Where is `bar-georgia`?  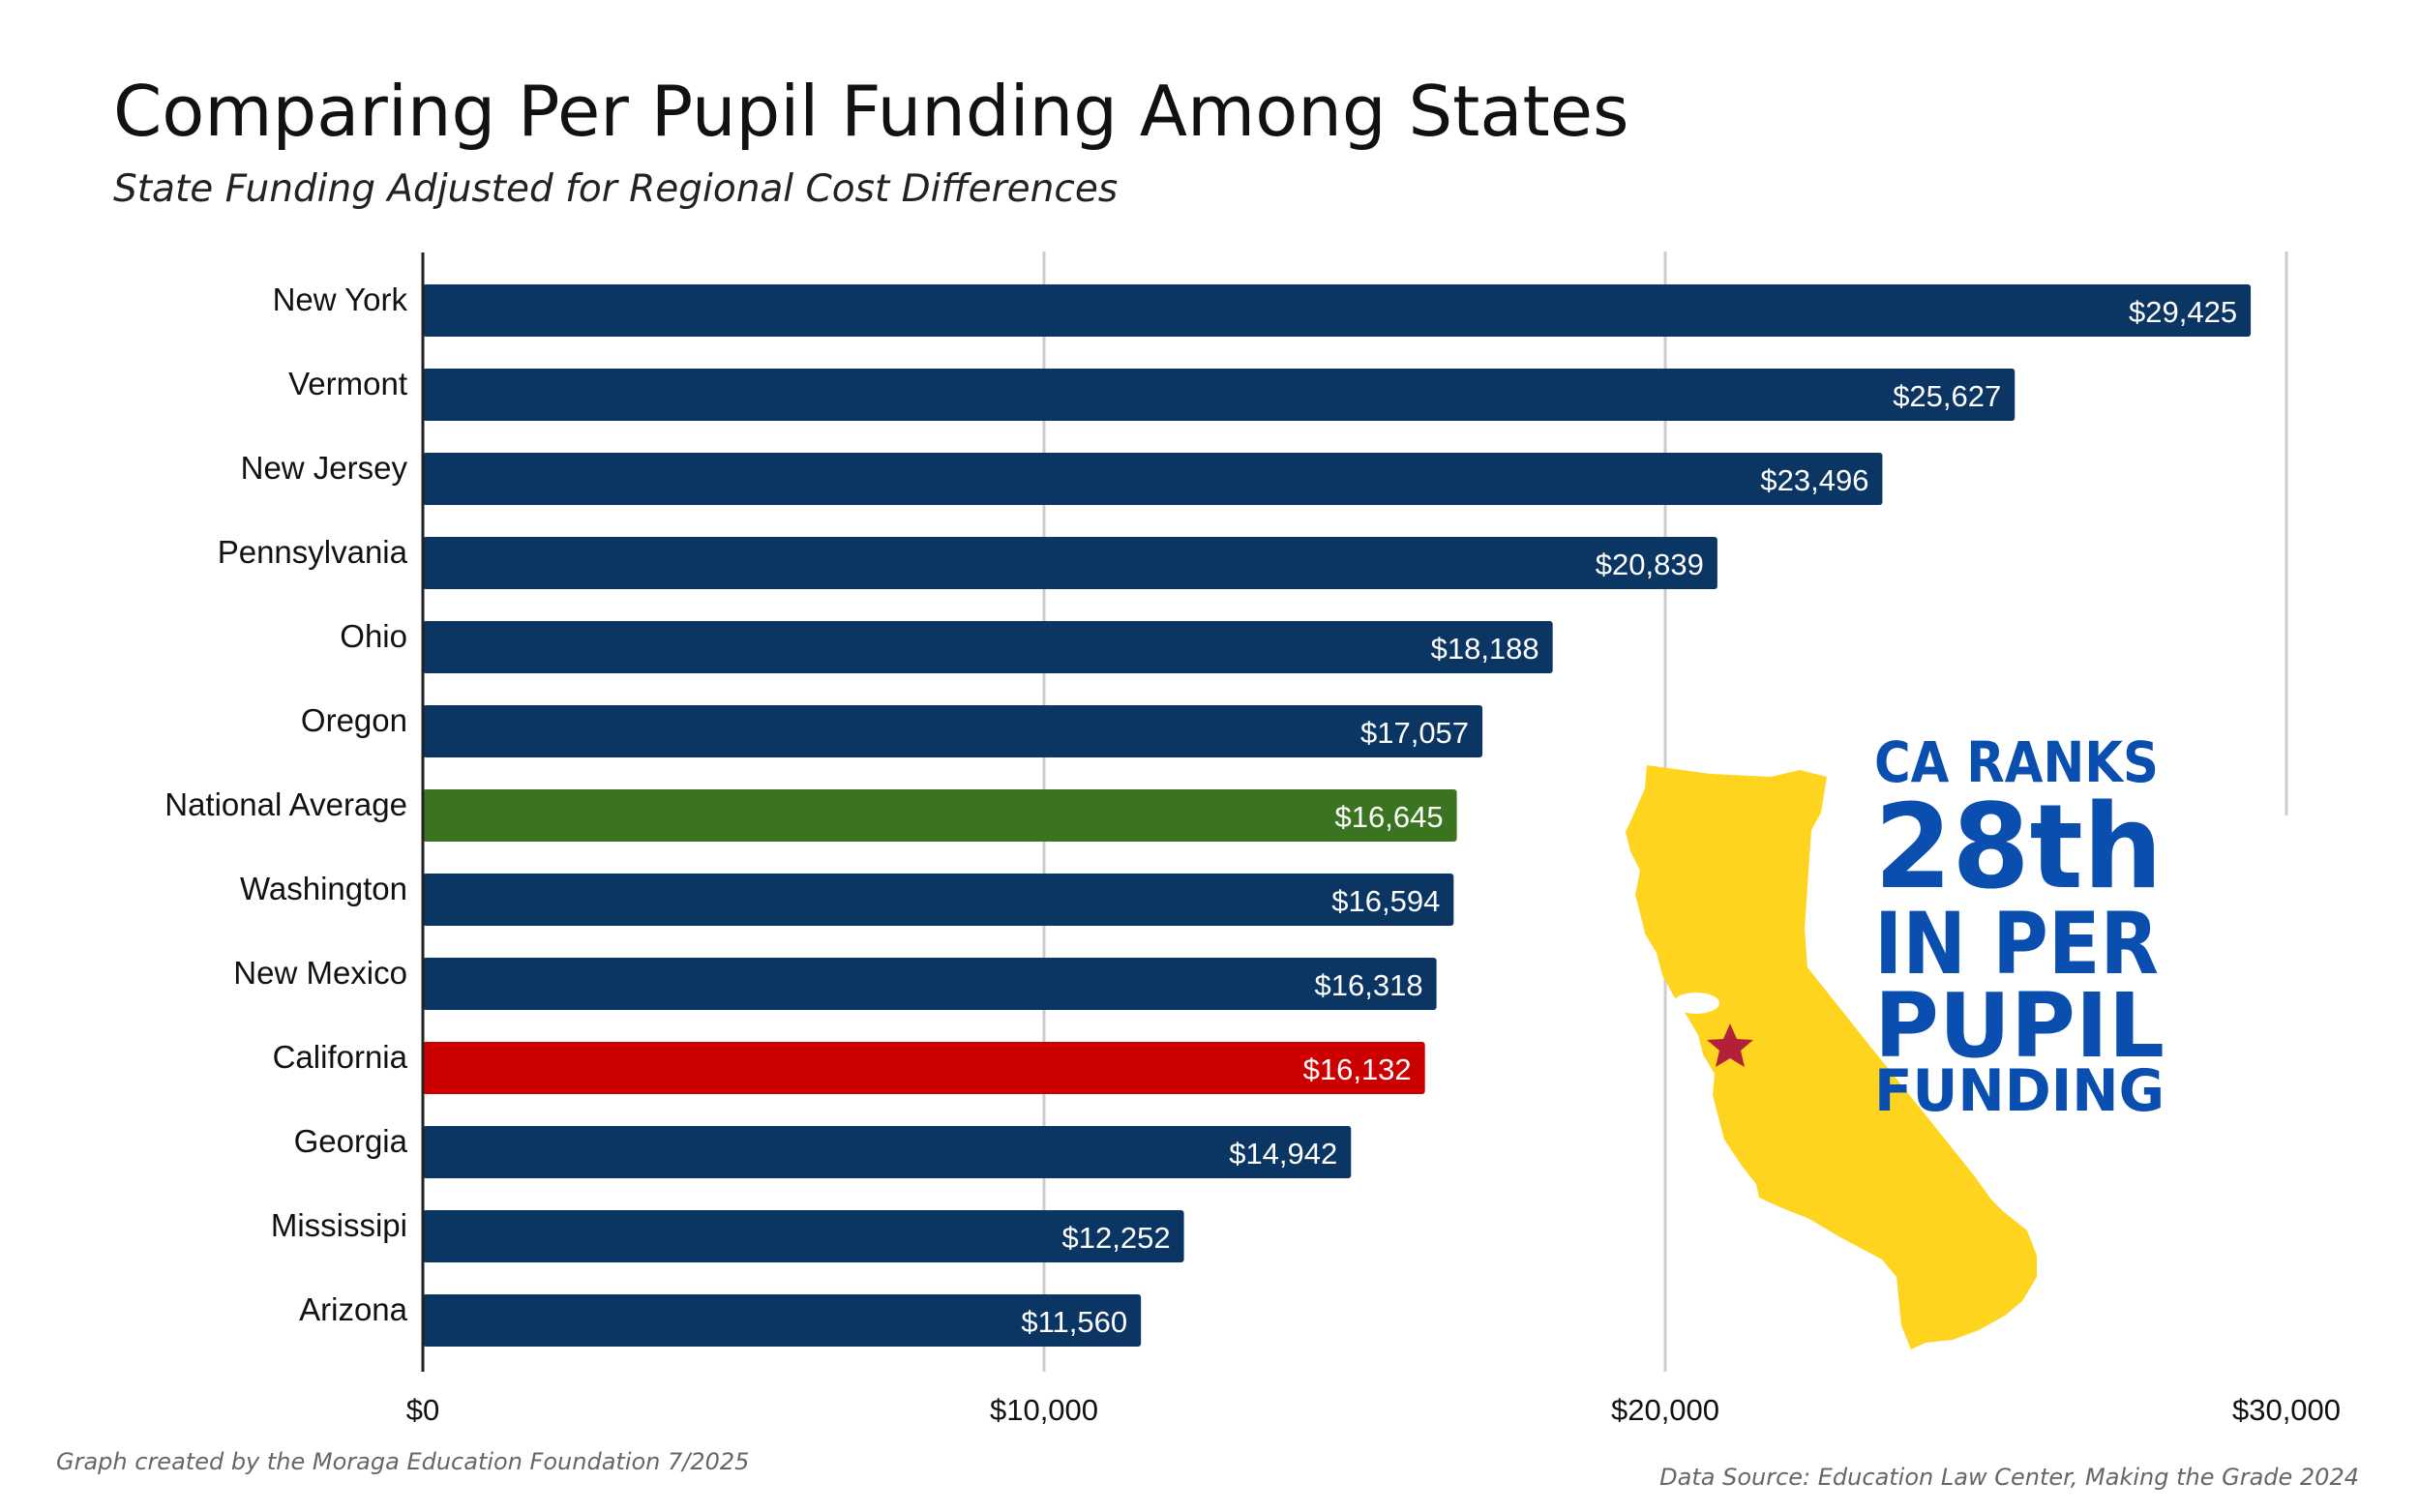 bar-georgia is located at coordinates (888, 1152).